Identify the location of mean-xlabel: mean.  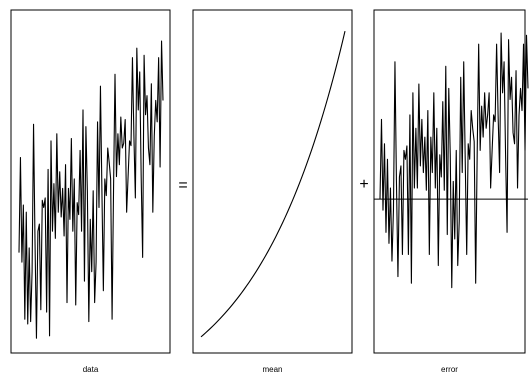
(272, 369).